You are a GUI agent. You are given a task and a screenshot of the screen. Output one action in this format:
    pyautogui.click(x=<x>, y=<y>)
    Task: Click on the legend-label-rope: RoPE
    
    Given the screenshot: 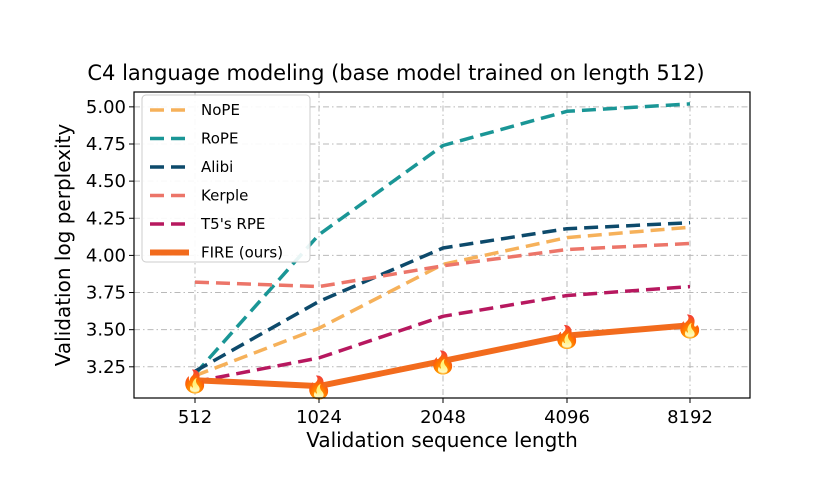 What is the action you would take?
    pyautogui.click(x=219, y=139)
    